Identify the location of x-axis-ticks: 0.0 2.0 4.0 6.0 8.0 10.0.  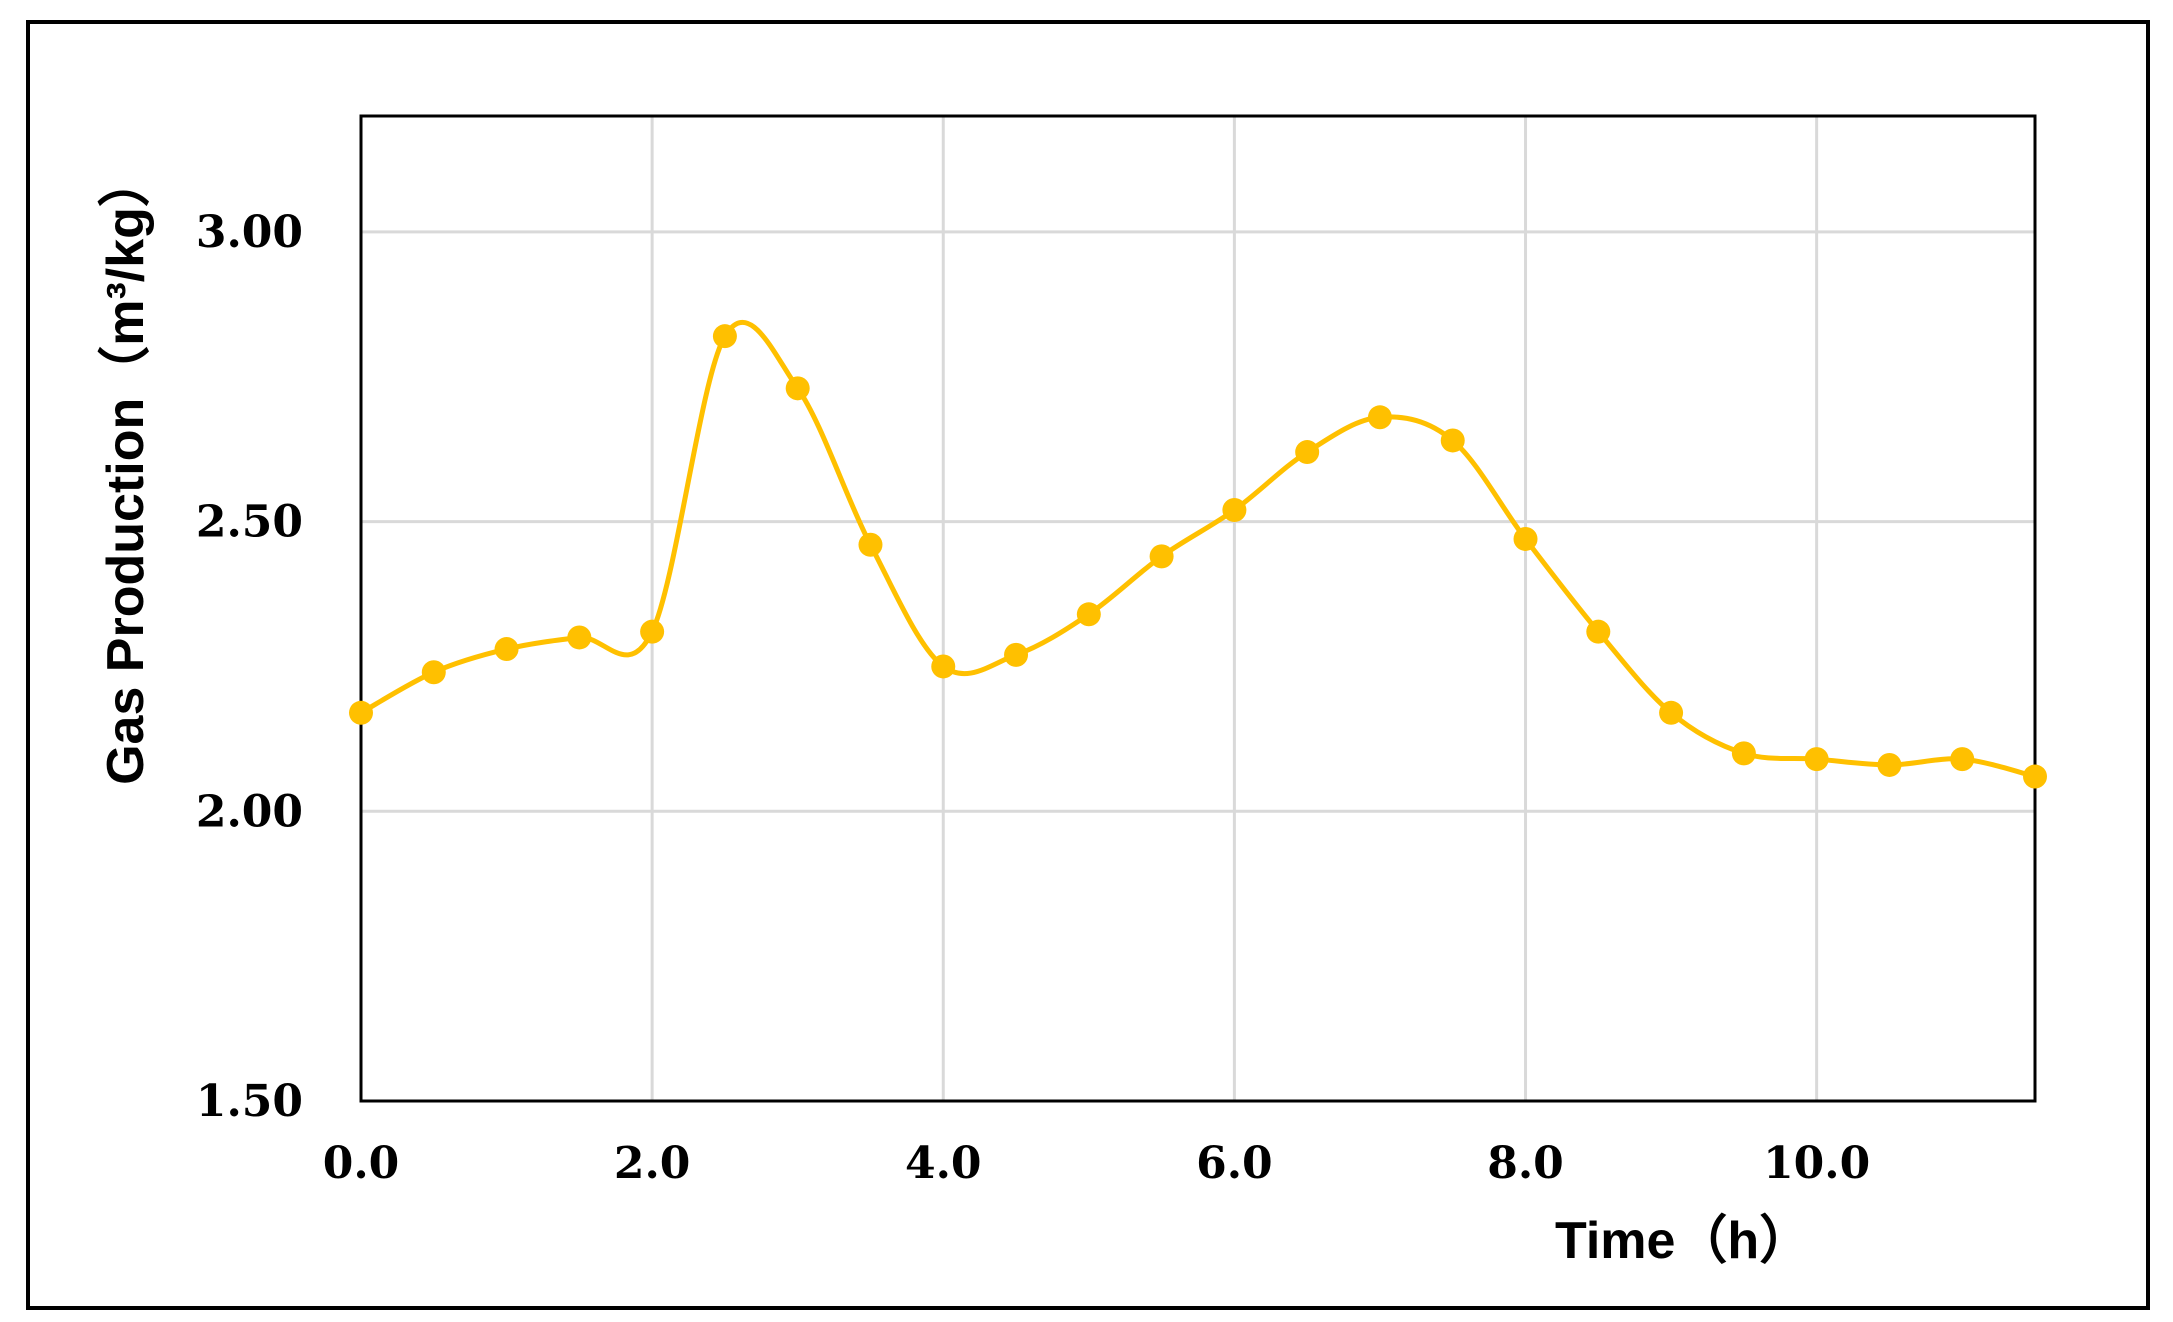
(1097, 1163).